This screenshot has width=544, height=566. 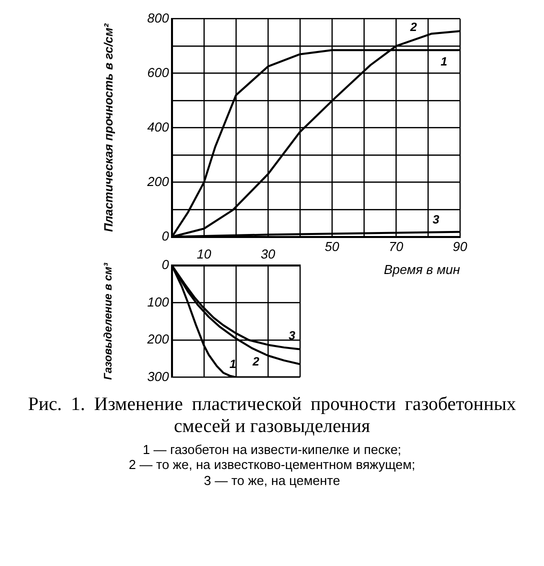 What do you see at coordinates (158, 302) in the screenshot?
I see `y-tick-label: 100` at bounding box center [158, 302].